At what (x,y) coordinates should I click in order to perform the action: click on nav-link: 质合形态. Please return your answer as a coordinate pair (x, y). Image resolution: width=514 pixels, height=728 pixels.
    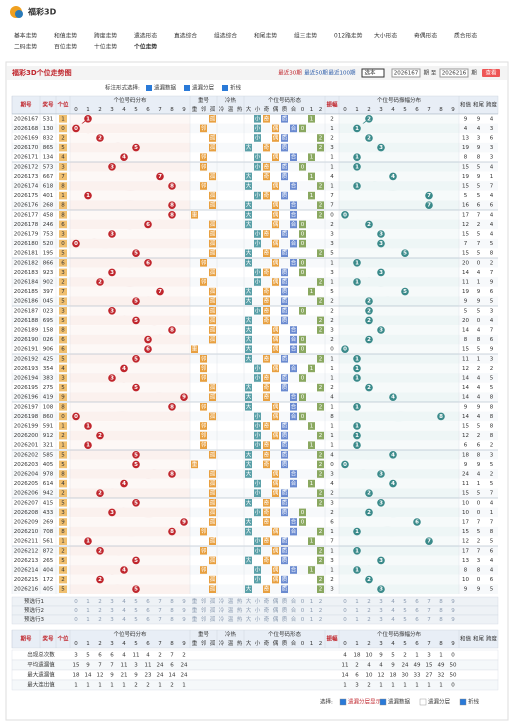
    Looking at the image, I should click on (465, 36).